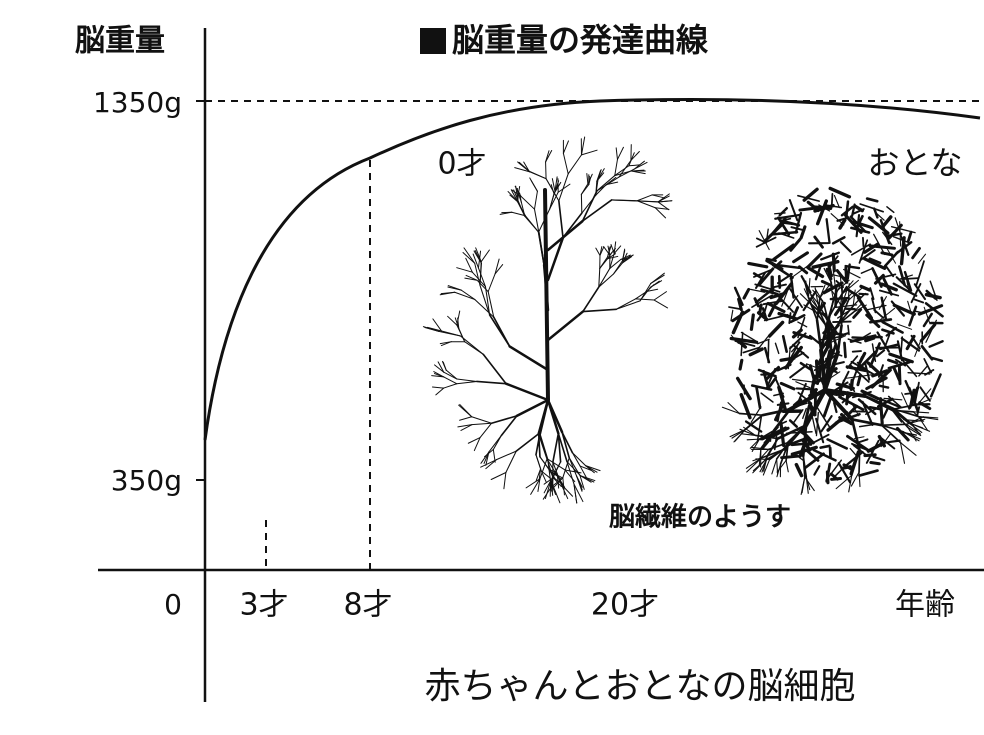 The width and height of the screenshot is (984, 735). I want to click on title: 脳重量の発達曲線, so click(580, 40).